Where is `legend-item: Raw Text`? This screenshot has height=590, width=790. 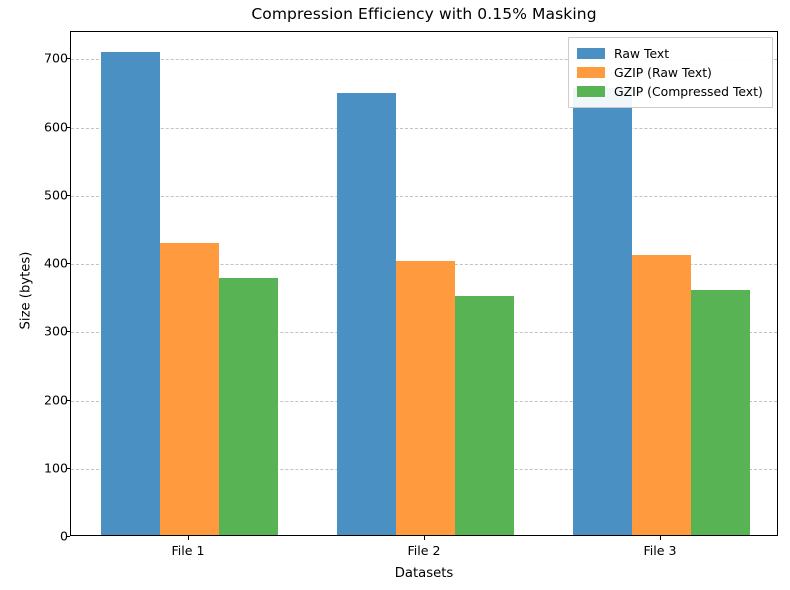
legend-item: Raw Text is located at coordinates (670, 53).